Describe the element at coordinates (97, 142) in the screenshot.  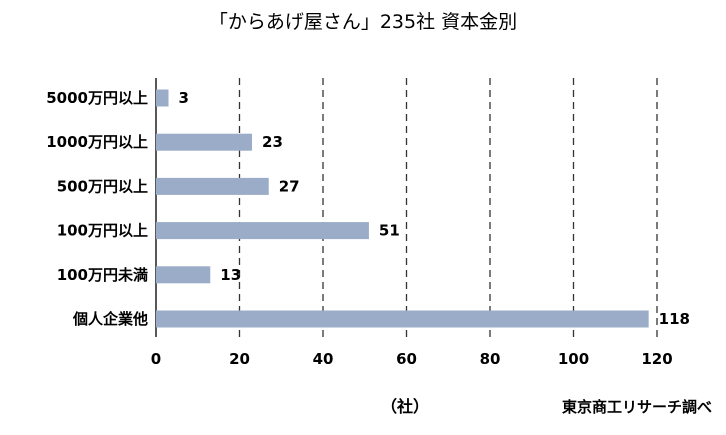
I see `category-label: 1000万円以上` at that location.